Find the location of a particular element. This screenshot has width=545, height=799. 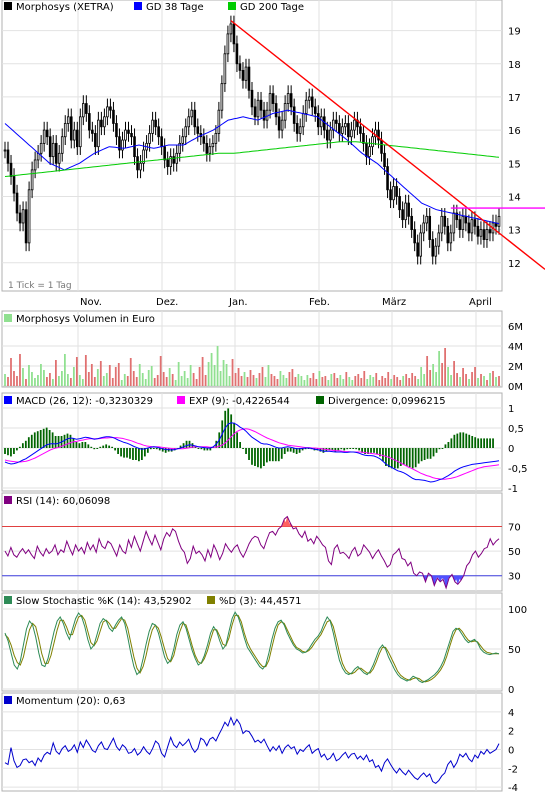

legend-label-gd200: GD 200 Tage is located at coordinates (272, 7).